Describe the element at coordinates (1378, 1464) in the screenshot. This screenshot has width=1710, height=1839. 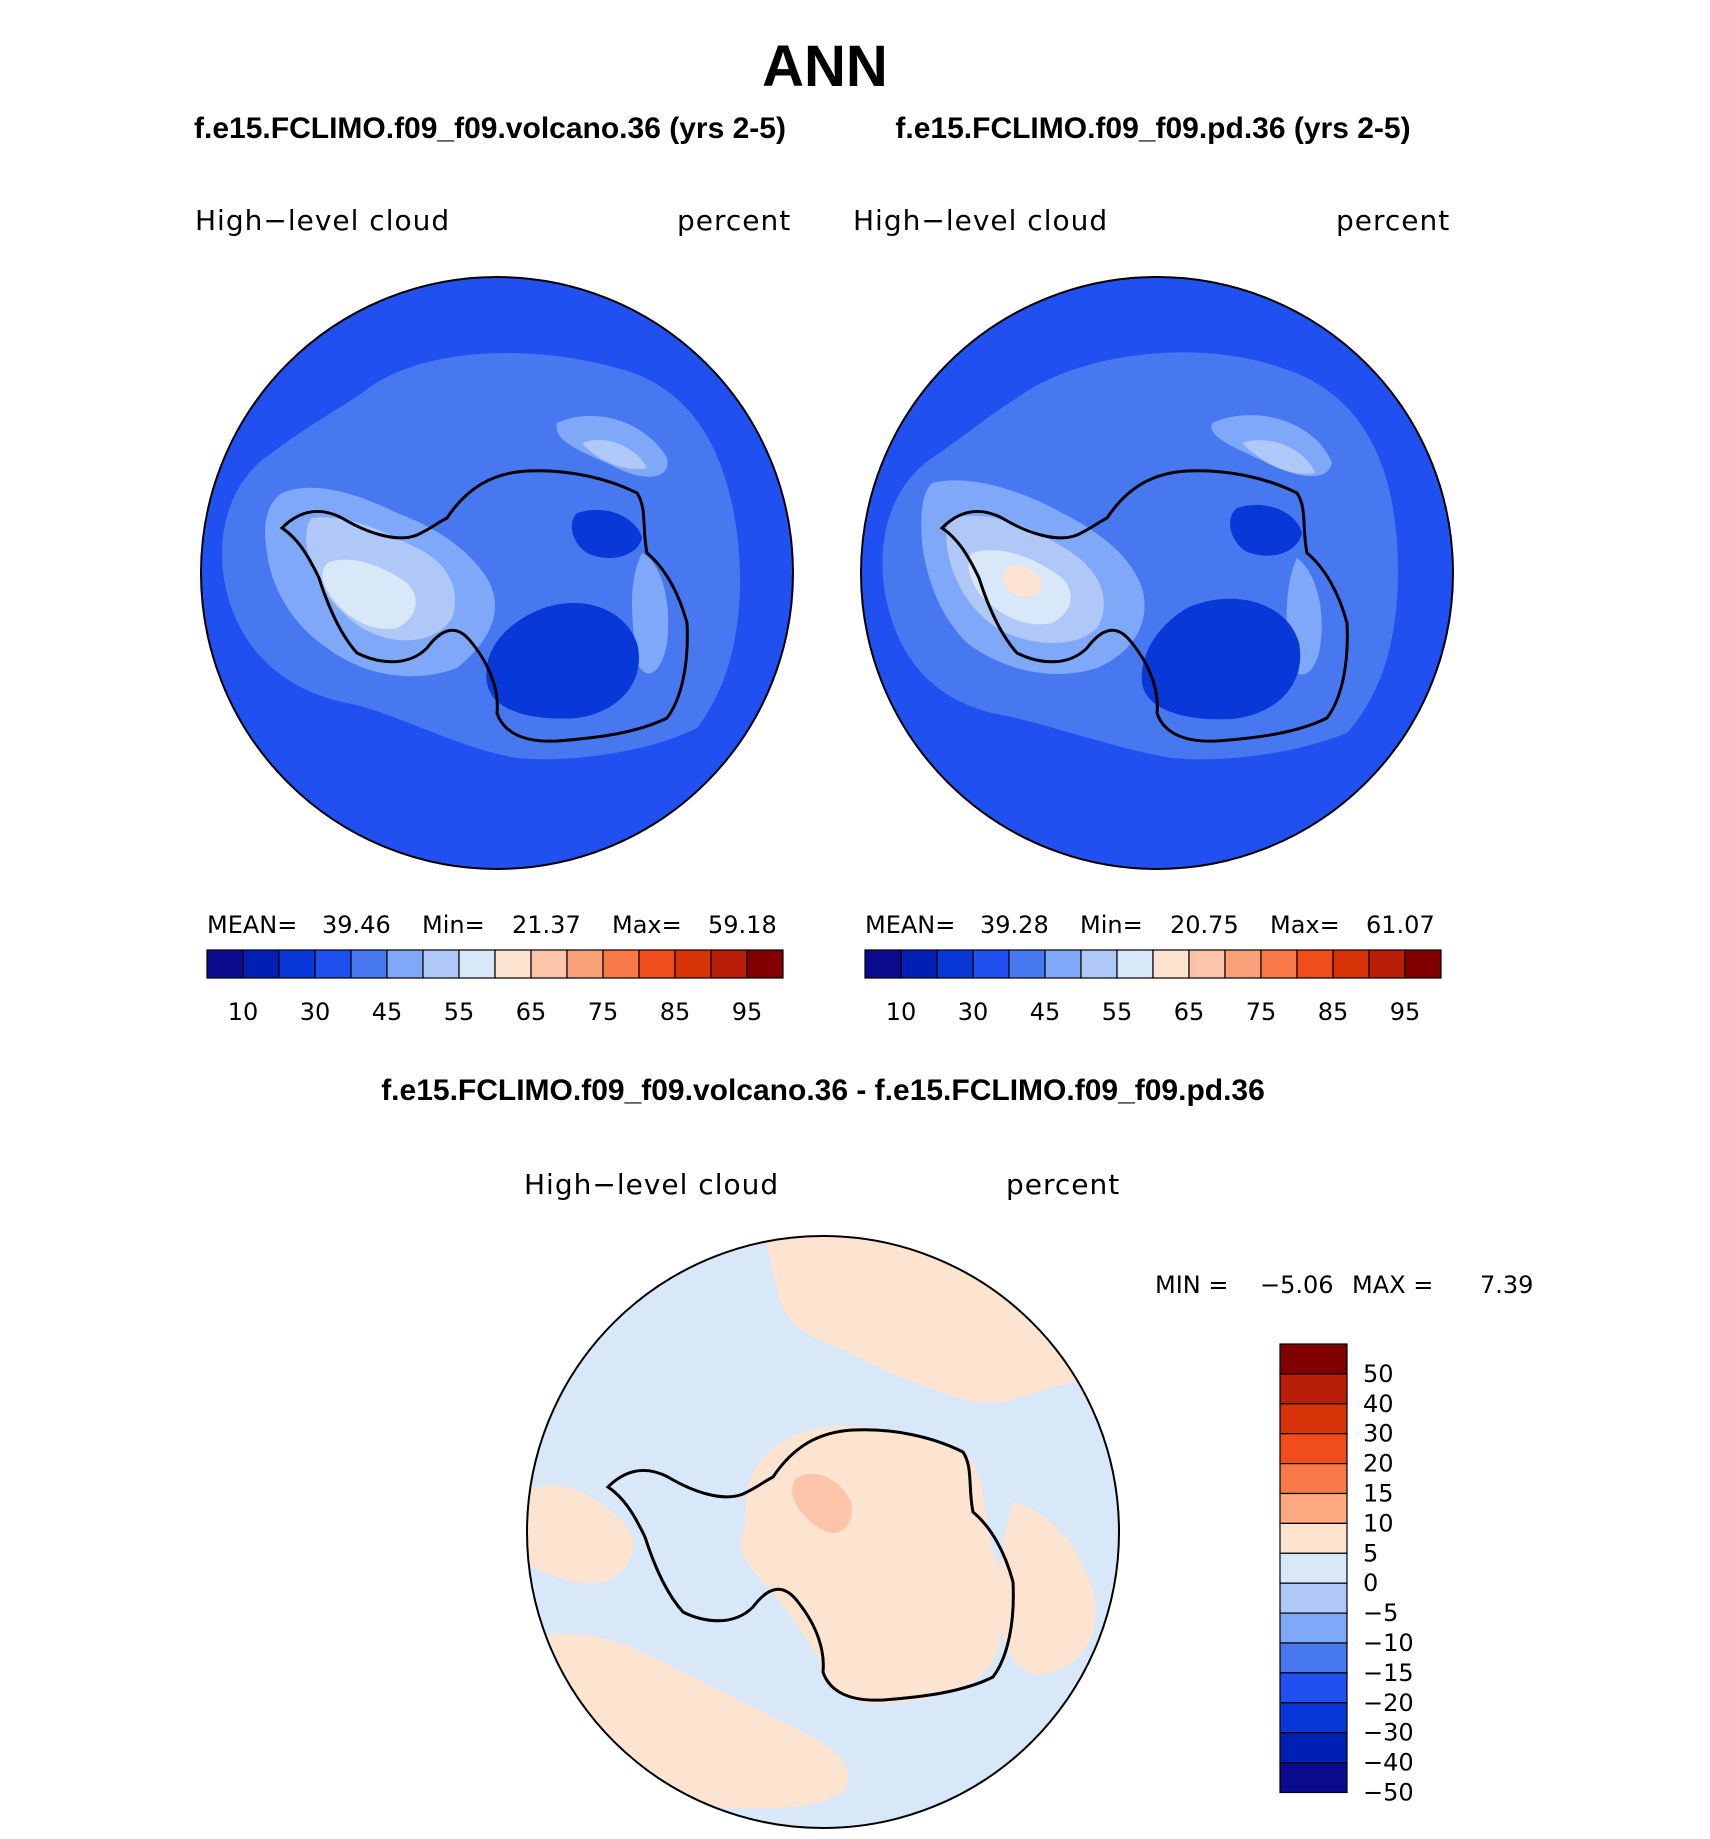
I see `colorbar-tick-label: 20` at that location.